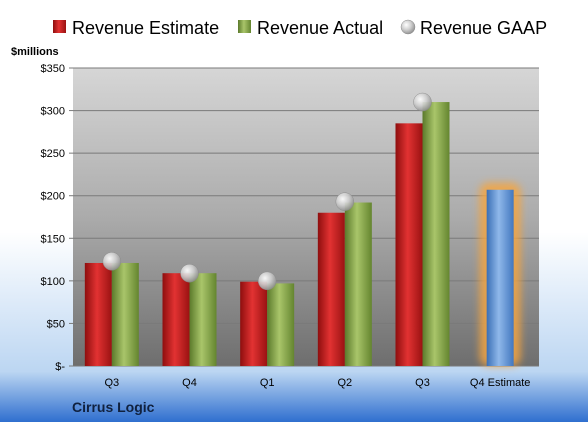 The image size is (588, 422). Describe the element at coordinates (57, 218) in the screenshot. I see `y-axis-ticks: $- $50 $100 $150 $200 $250 $300 $350` at that location.